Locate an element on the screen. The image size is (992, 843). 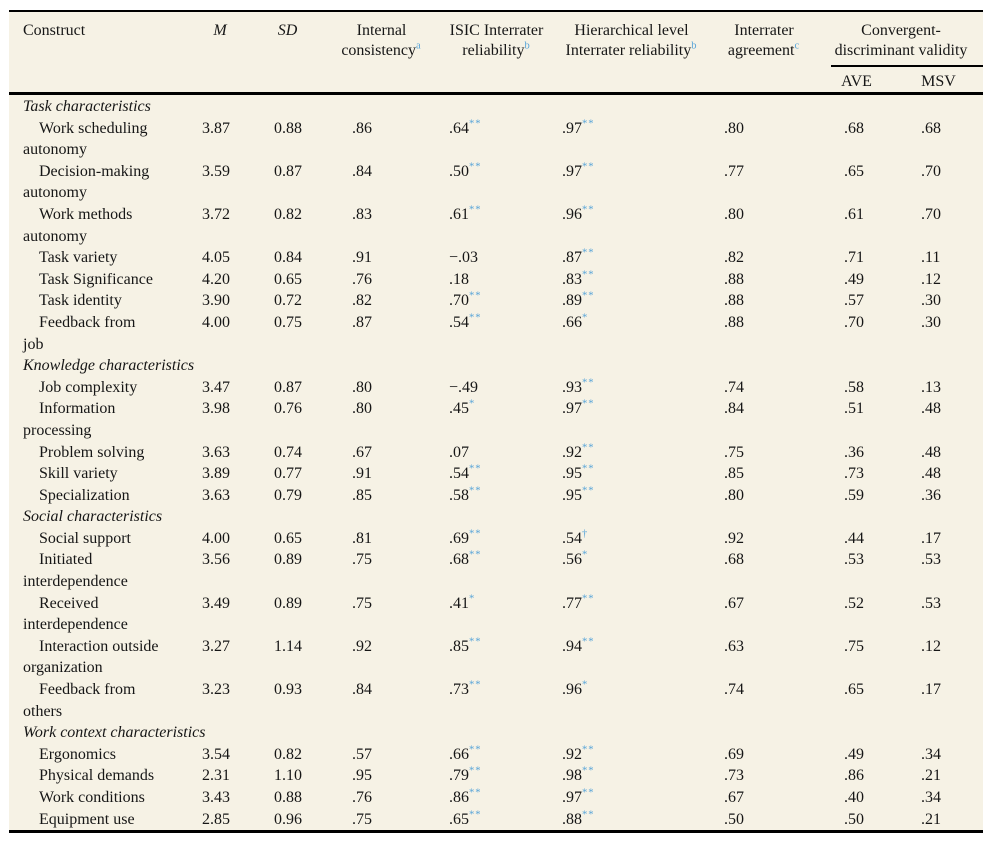
cell-value: .69 is located at coordinates (459, 538).